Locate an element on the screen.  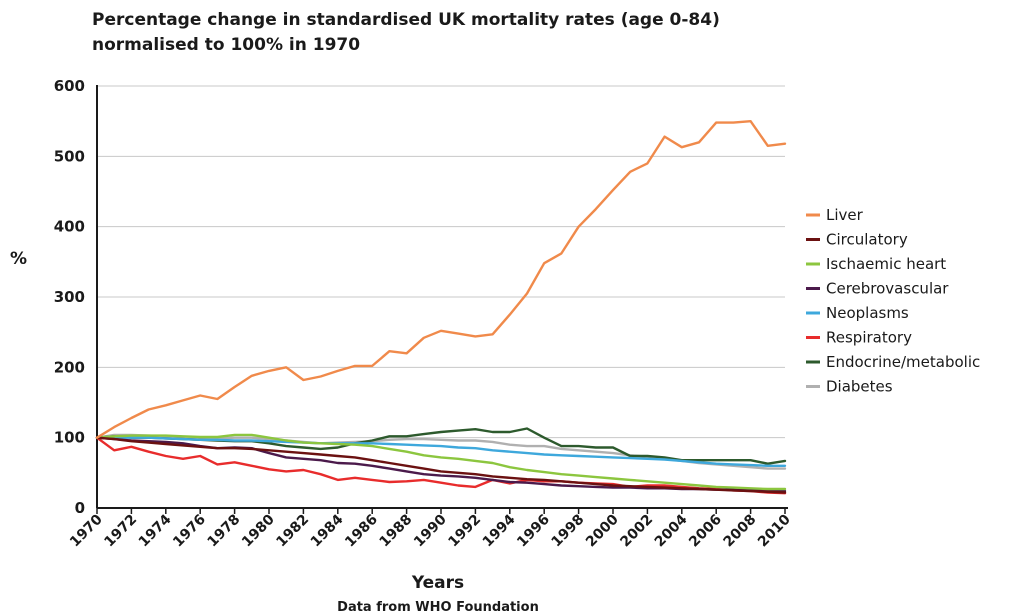
x-tick-label-1986: 1986 is located at coordinates (361, 531).